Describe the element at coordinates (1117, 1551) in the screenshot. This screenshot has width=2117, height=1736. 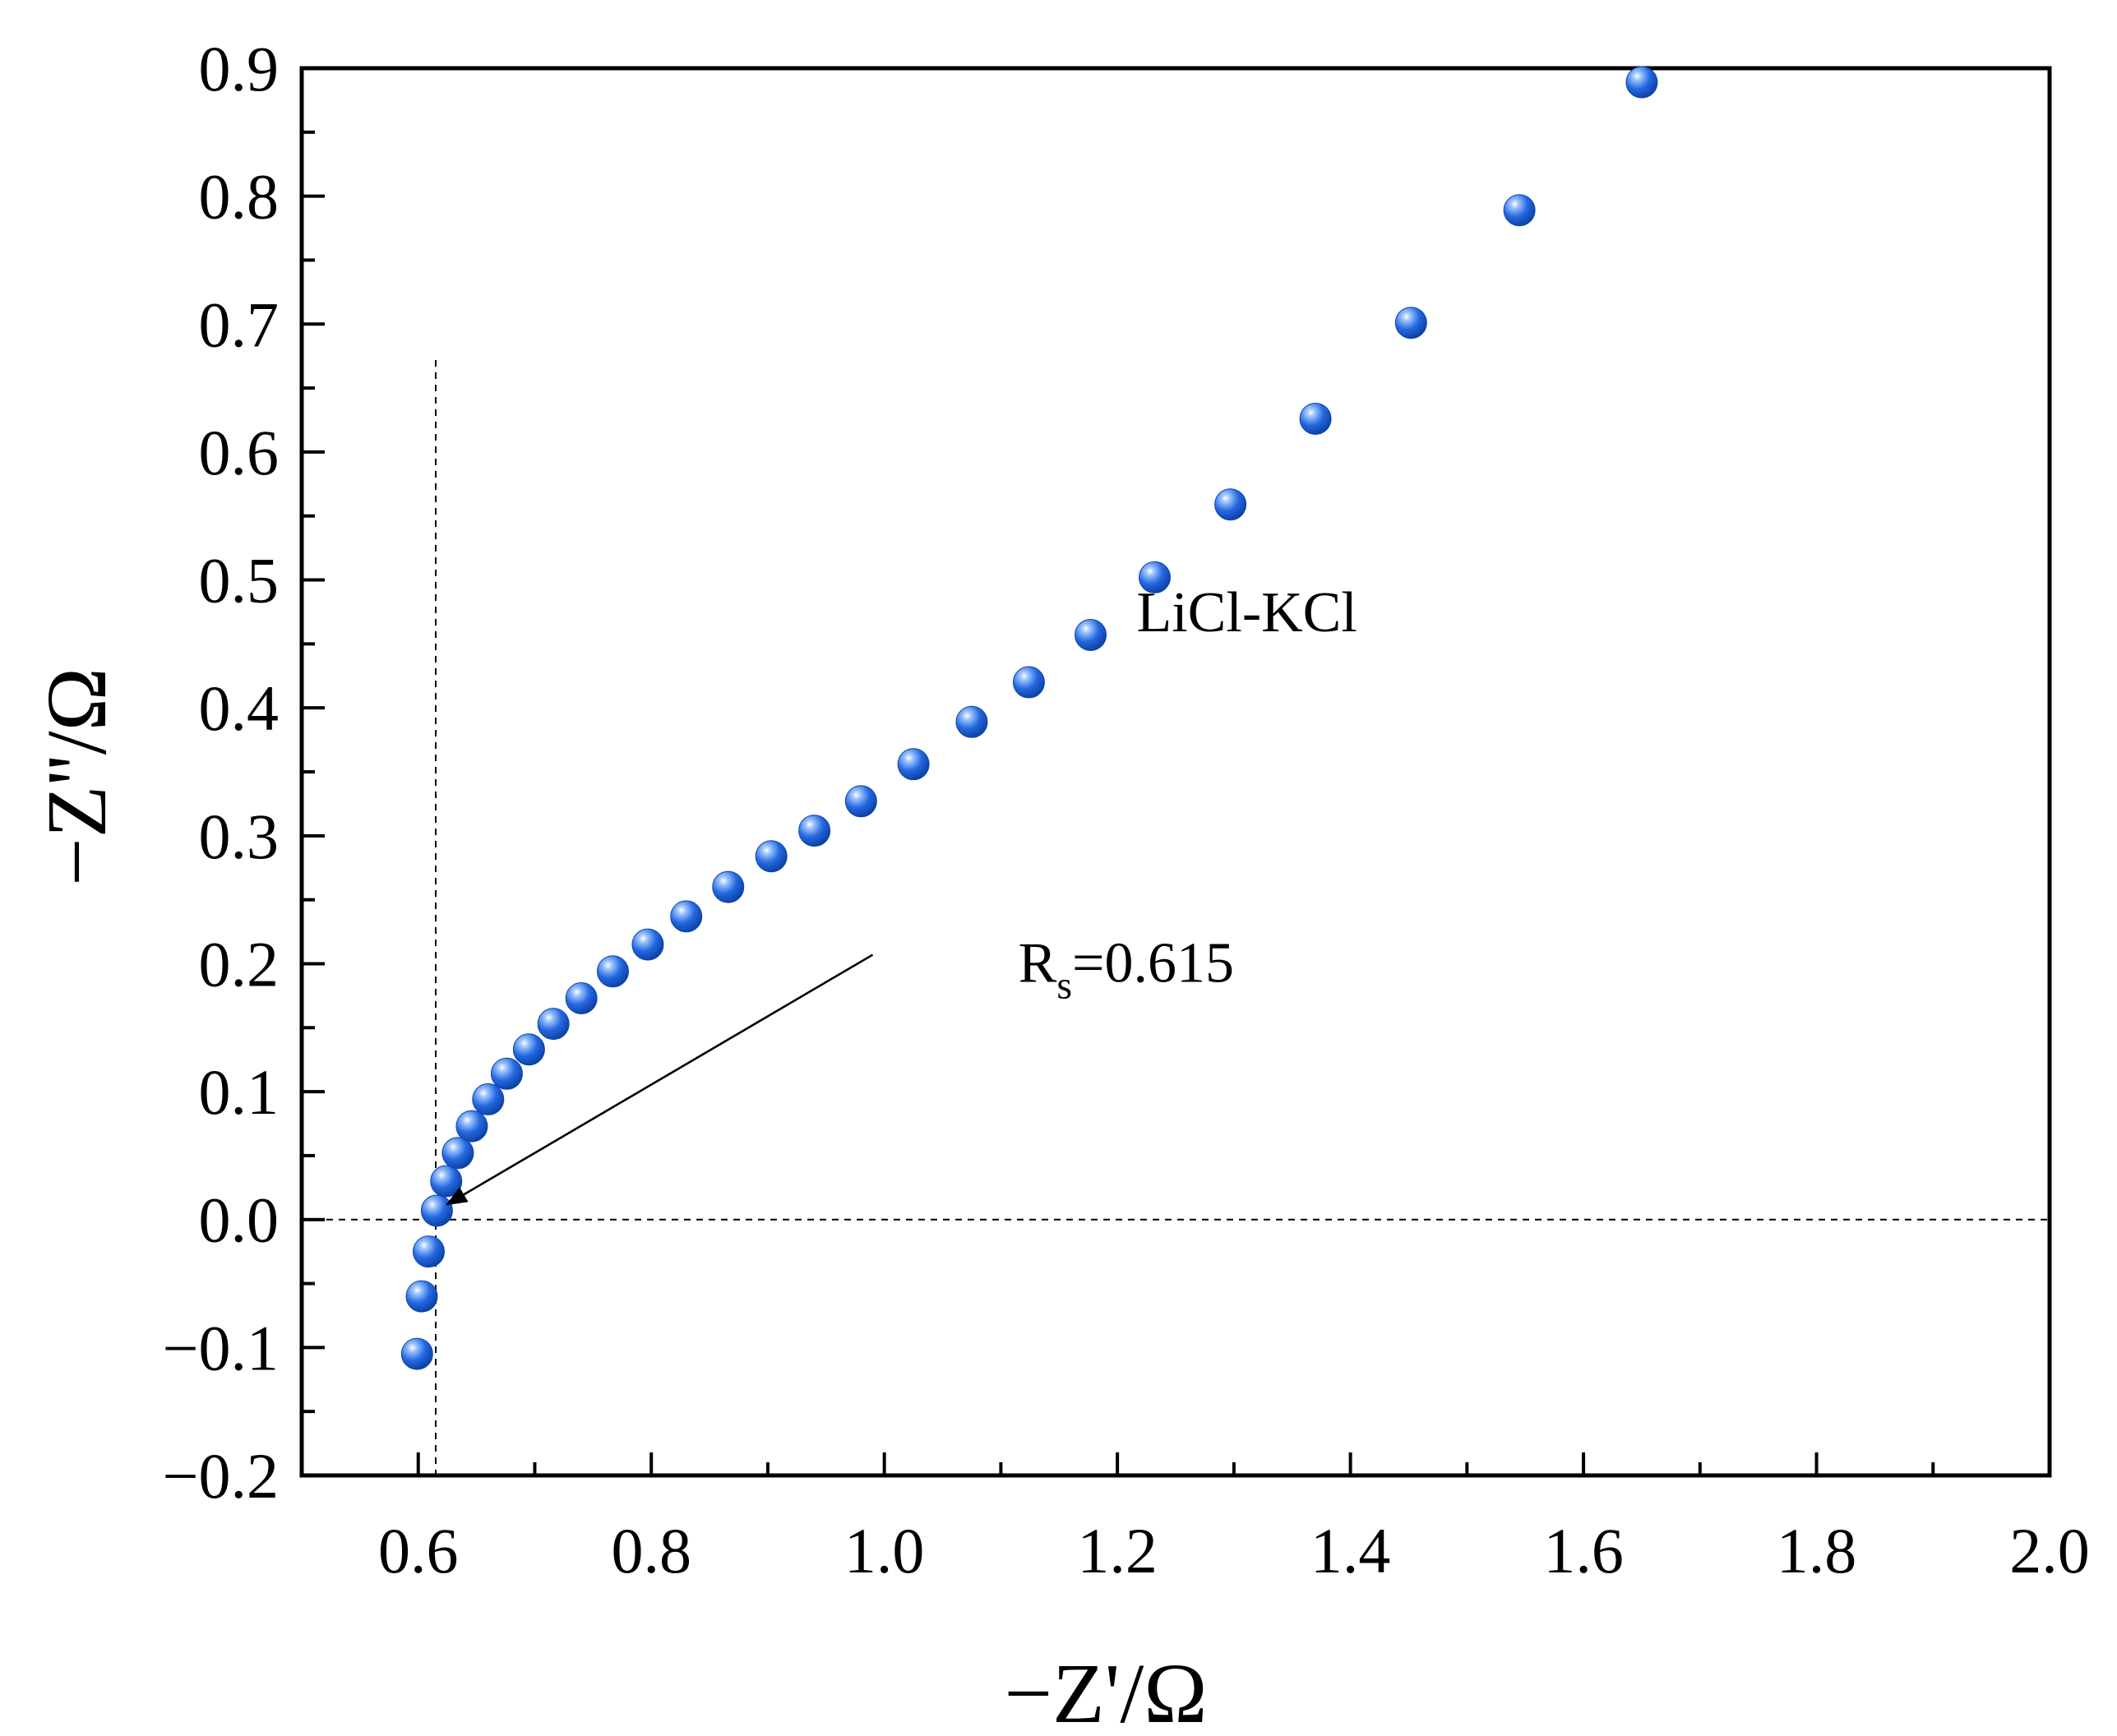
I see `x-tick-label: 1.2` at that location.